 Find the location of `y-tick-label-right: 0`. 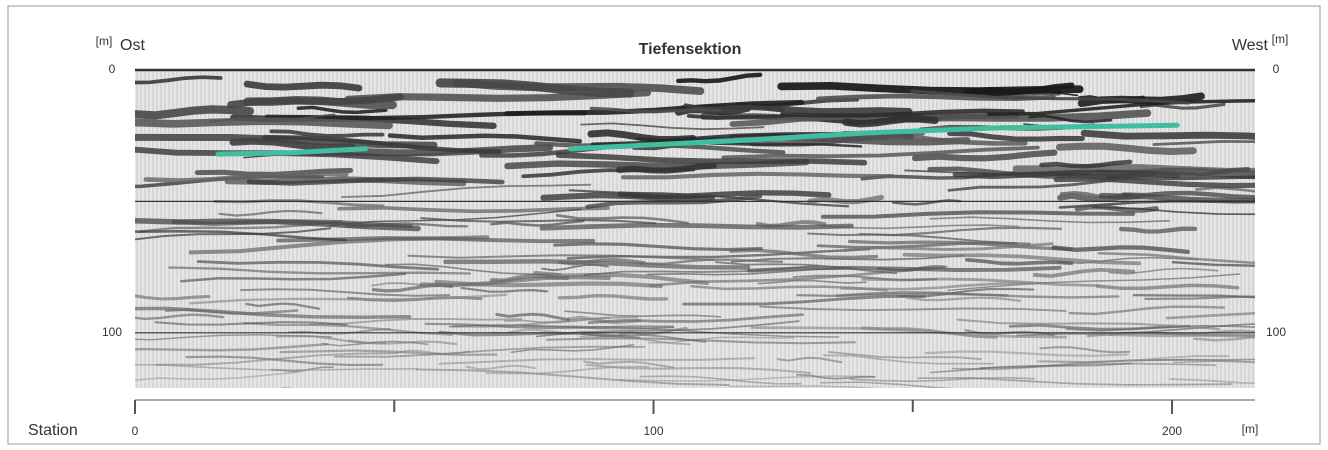

y-tick-label-right: 0 is located at coordinates (1276, 69).